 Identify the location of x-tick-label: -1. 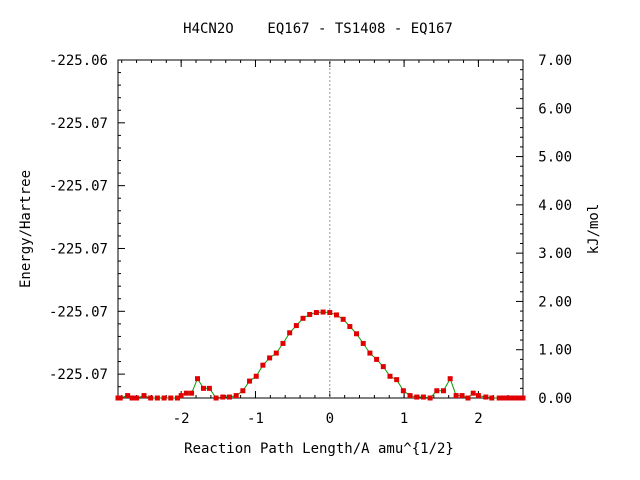
(255, 419).